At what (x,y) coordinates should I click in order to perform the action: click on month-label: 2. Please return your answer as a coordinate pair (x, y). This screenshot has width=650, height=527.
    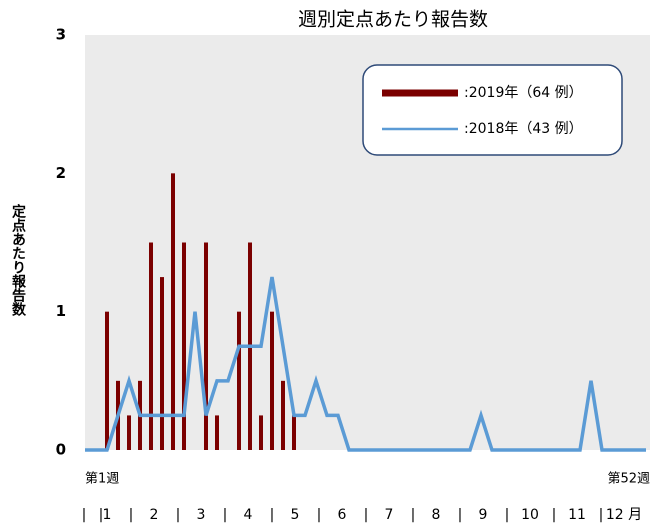
    Looking at the image, I should click on (154, 515).